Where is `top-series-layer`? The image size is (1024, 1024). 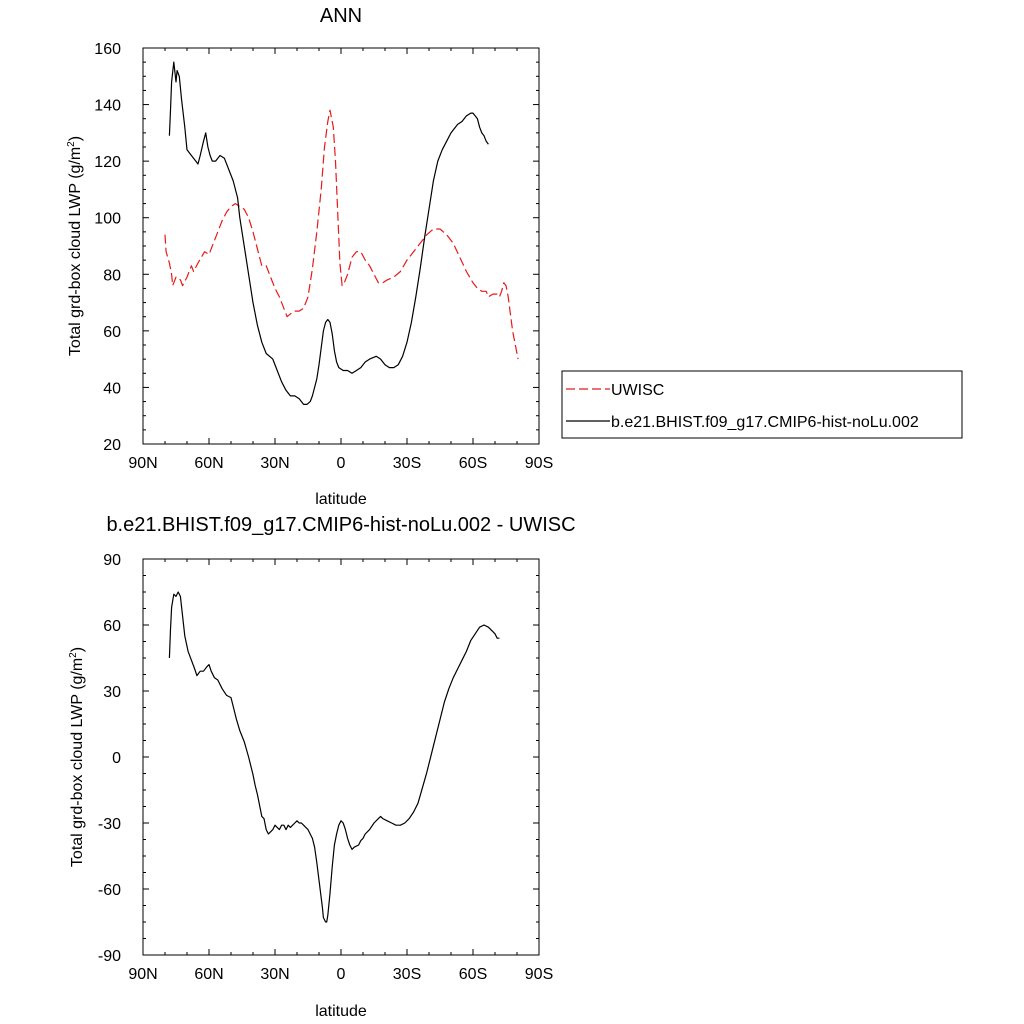
top-series-layer is located at coordinates (341, 233).